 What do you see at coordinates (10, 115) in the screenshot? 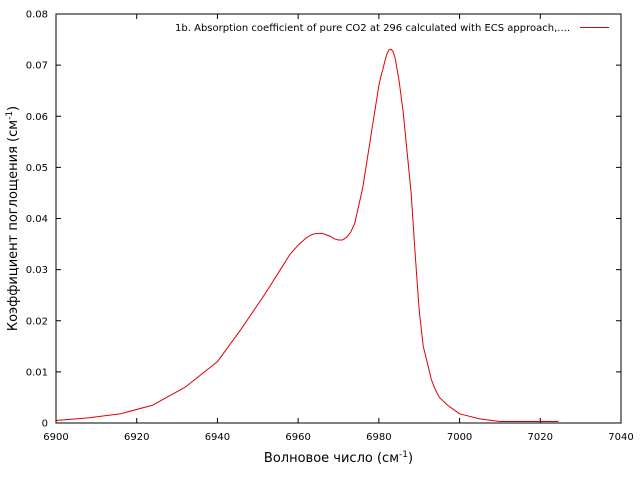
I see `y-axis-title-superscript: -1` at bounding box center [10, 115].